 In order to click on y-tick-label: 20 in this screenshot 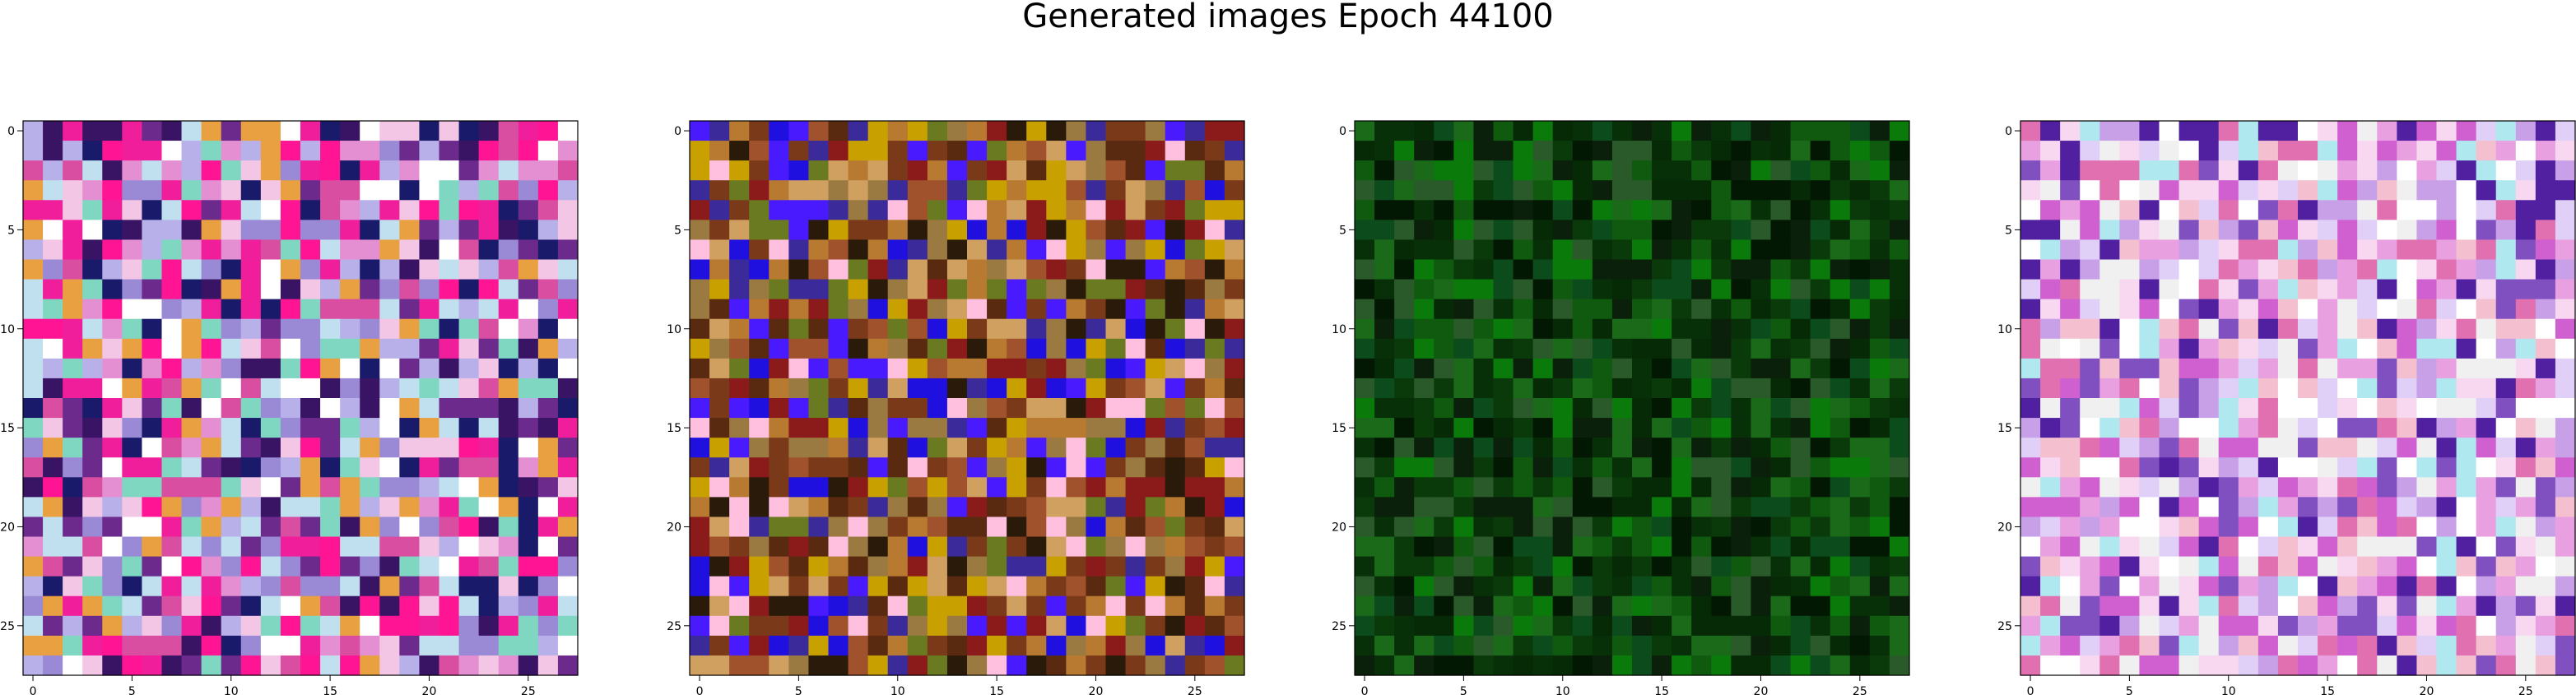, I will do `click(1339, 527)`.